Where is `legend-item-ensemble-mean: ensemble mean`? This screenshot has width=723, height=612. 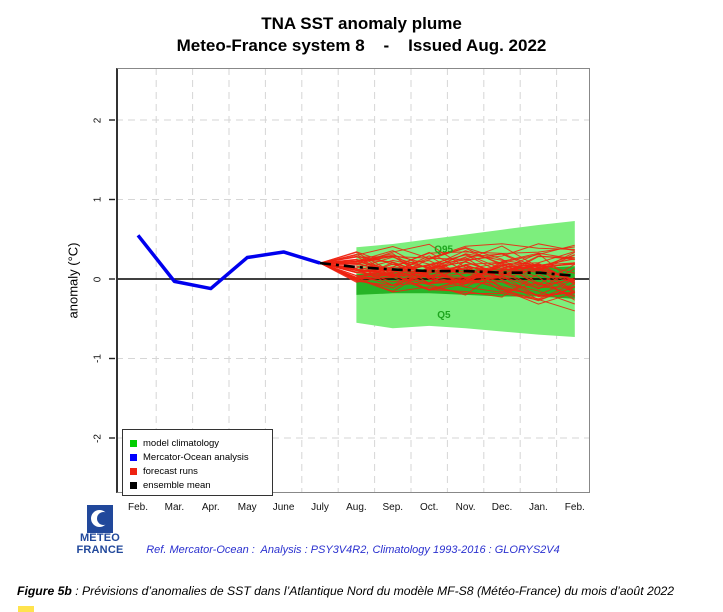 legend-item-ensemble-mean: ensemble mean is located at coordinates (201, 485).